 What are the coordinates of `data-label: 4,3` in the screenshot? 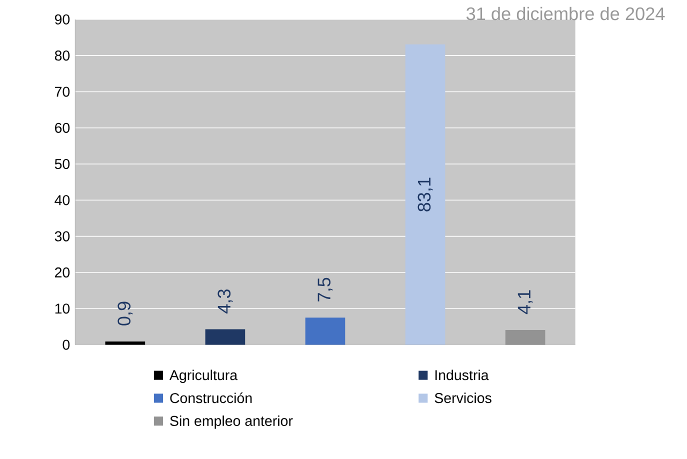 It's located at (225, 301).